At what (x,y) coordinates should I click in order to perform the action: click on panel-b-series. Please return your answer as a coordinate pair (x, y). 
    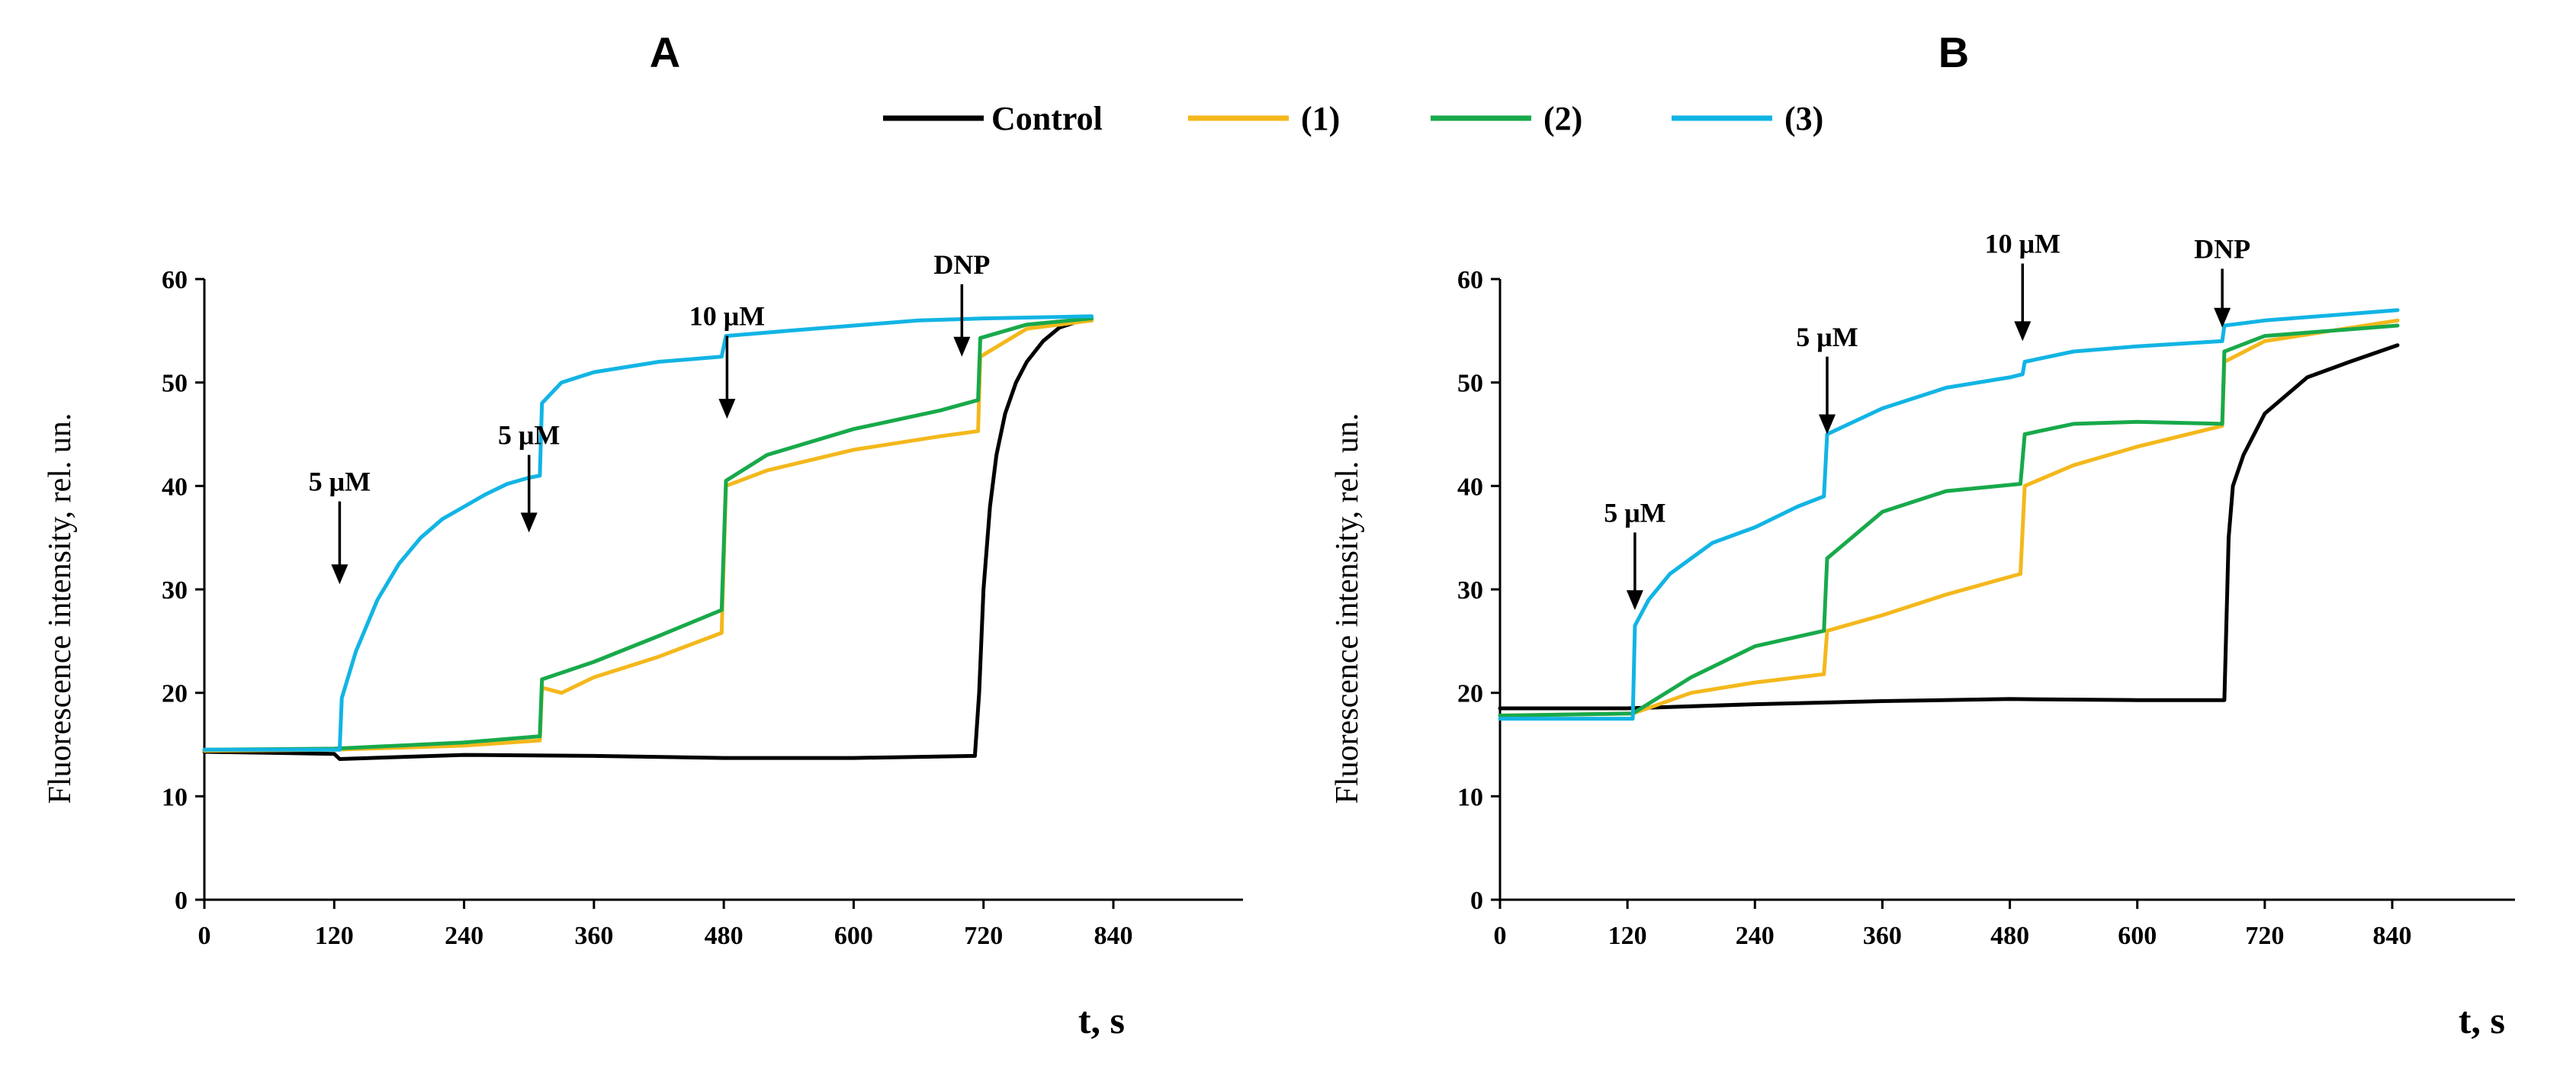
    Looking at the image, I should click on (1949, 514).